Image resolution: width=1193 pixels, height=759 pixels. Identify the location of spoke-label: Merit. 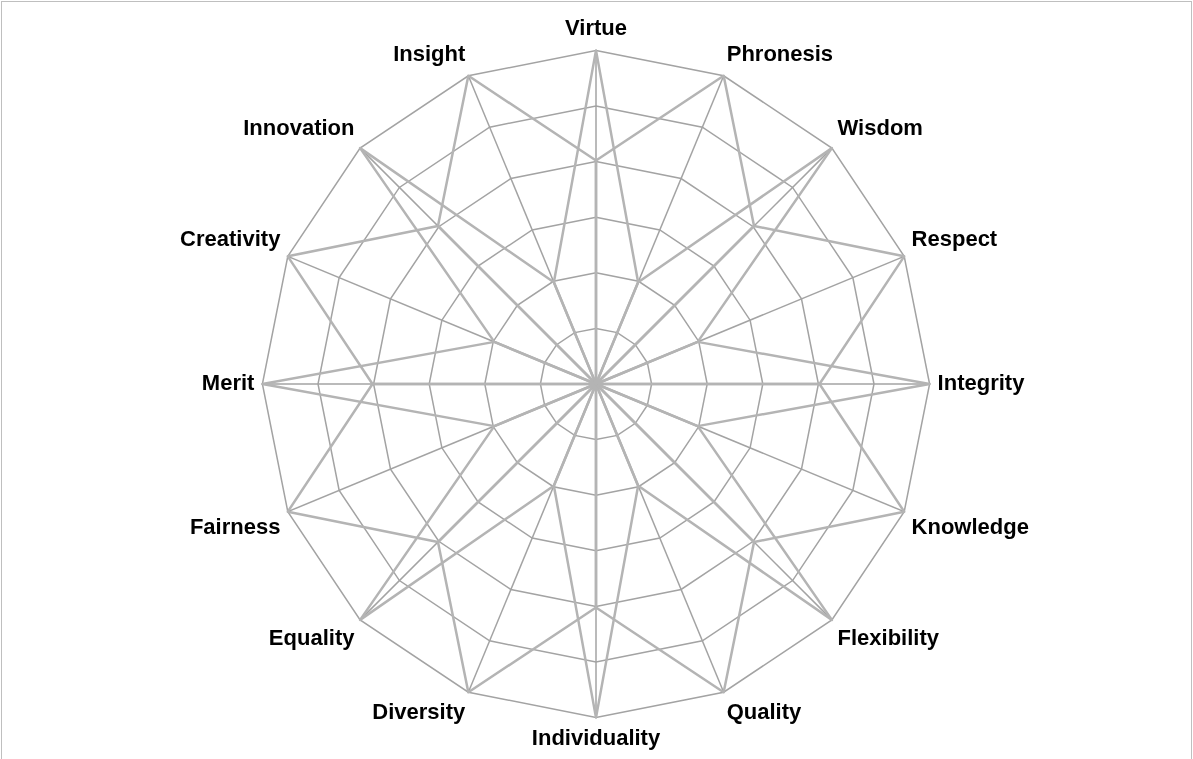
(228, 383).